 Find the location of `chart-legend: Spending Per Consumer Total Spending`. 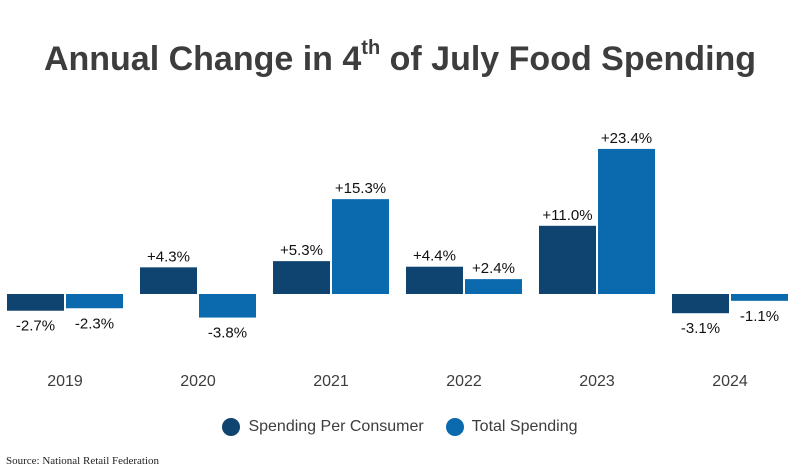

chart-legend: Spending Per Consumer Total Spending is located at coordinates (400, 427).